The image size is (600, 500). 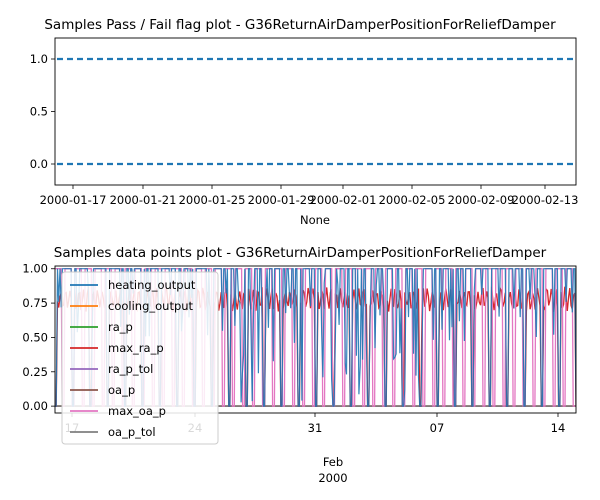 I want to click on chart1-y-ticks: 0.0 0.5 1.0, so click(x=42, y=111).